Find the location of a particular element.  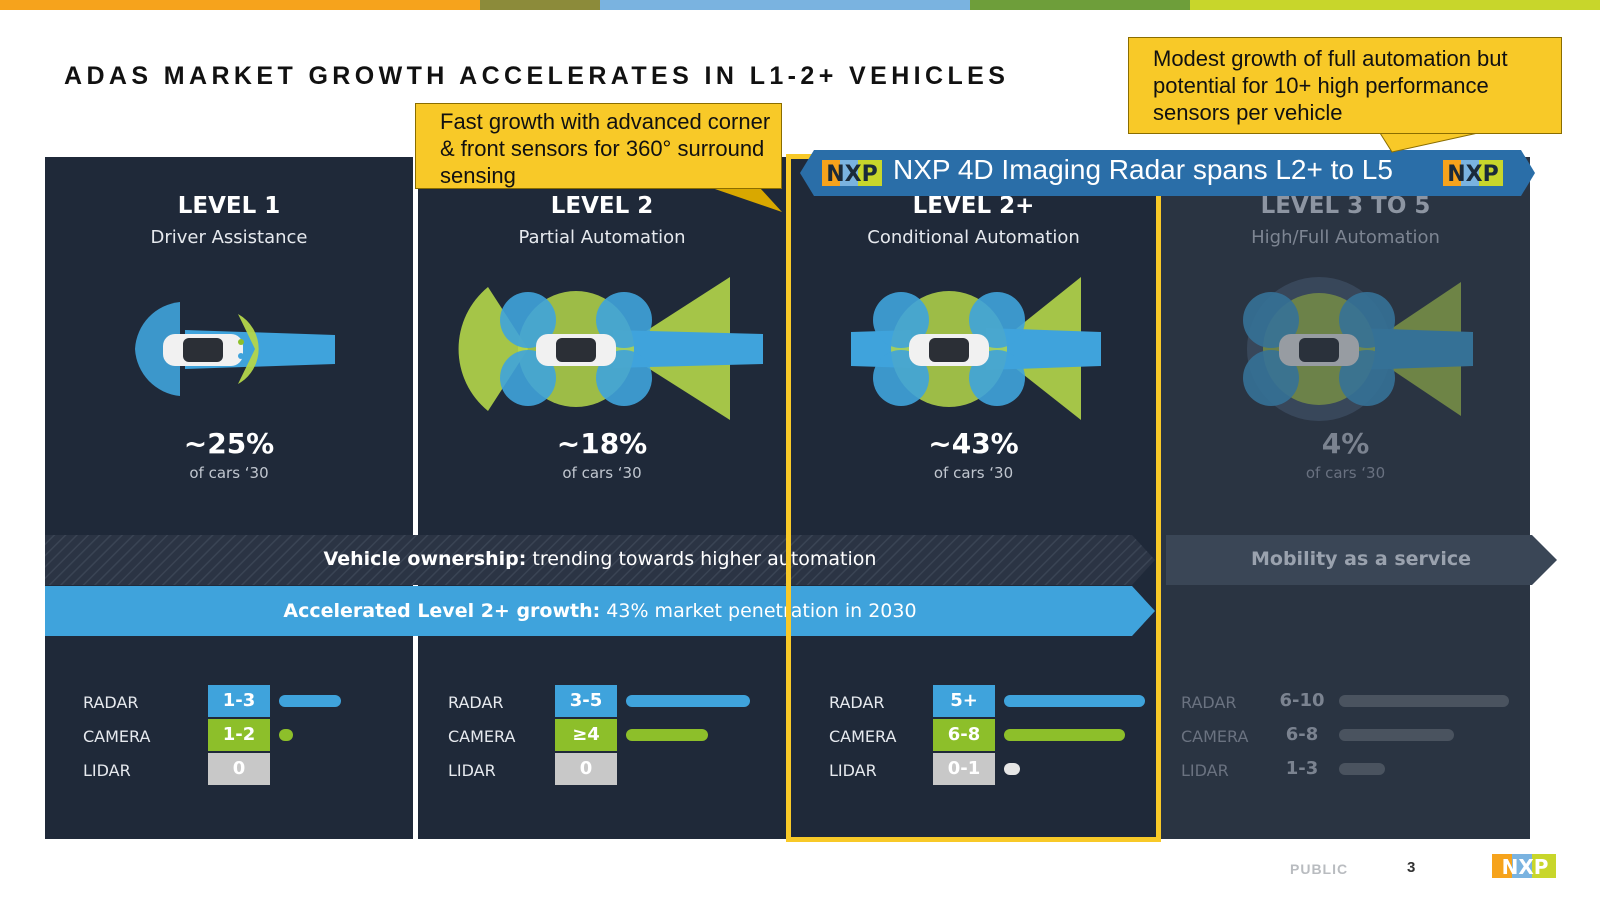

level-2-radar-row: RADAR 3-5 is located at coordinates (613, 701).